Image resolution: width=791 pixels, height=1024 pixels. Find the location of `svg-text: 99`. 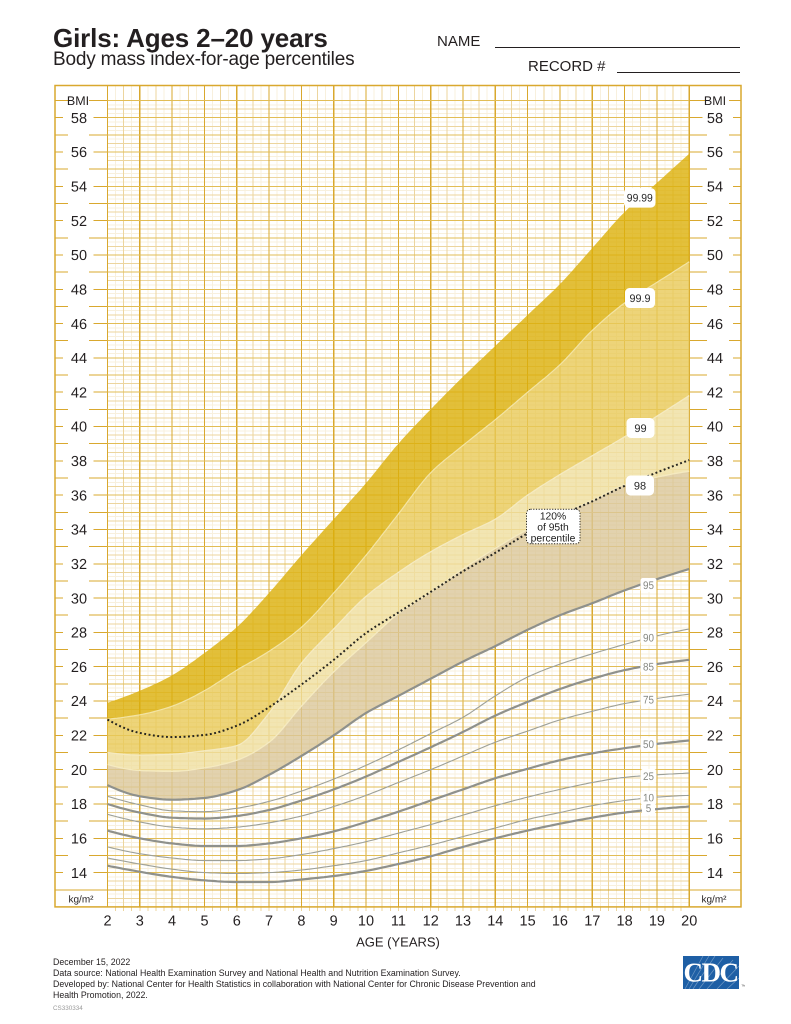

svg-text: 99 is located at coordinates (640, 429).